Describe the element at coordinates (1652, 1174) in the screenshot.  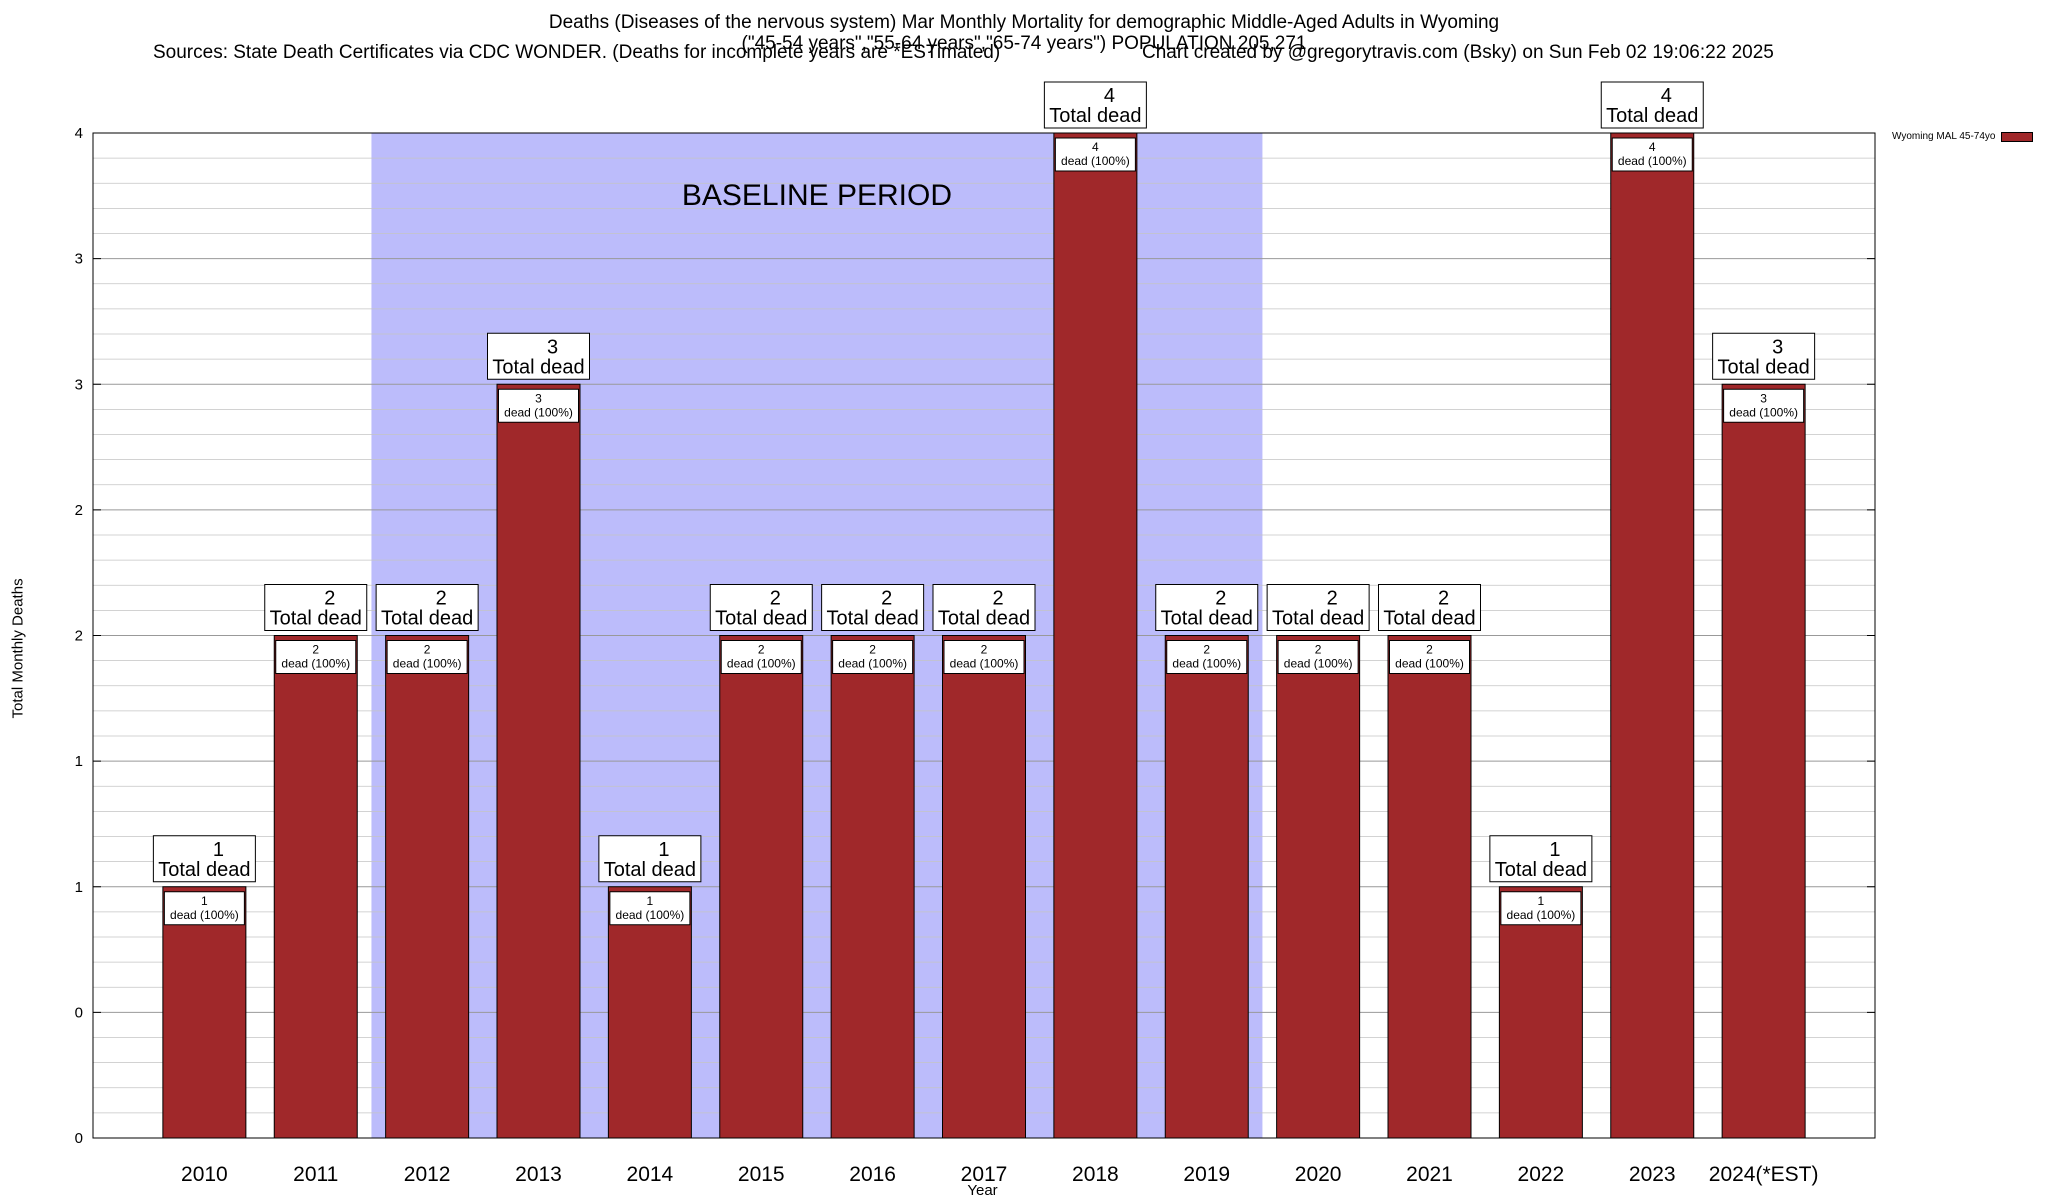
I see `x-tick-label: 2023` at that location.